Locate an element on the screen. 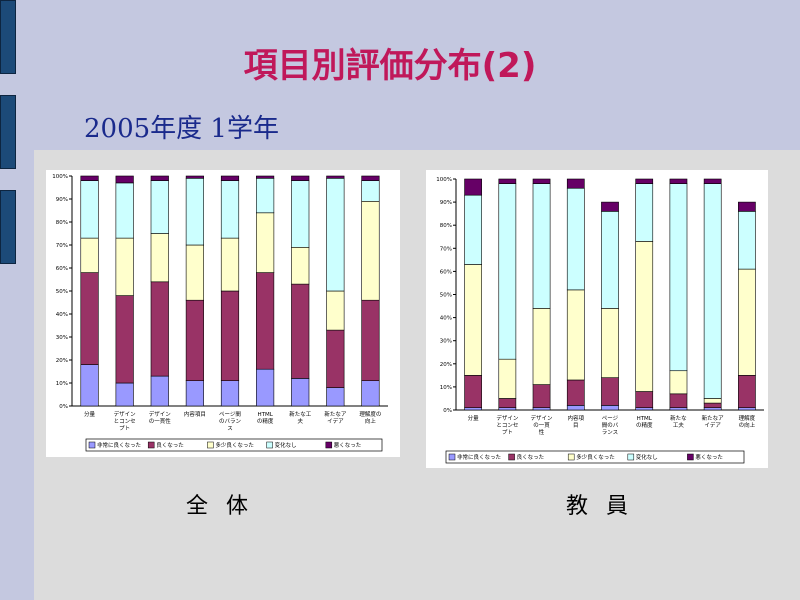 This screenshot has width=800, height=600. all-category-label: 理解度の is located at coordinates (370, 414).